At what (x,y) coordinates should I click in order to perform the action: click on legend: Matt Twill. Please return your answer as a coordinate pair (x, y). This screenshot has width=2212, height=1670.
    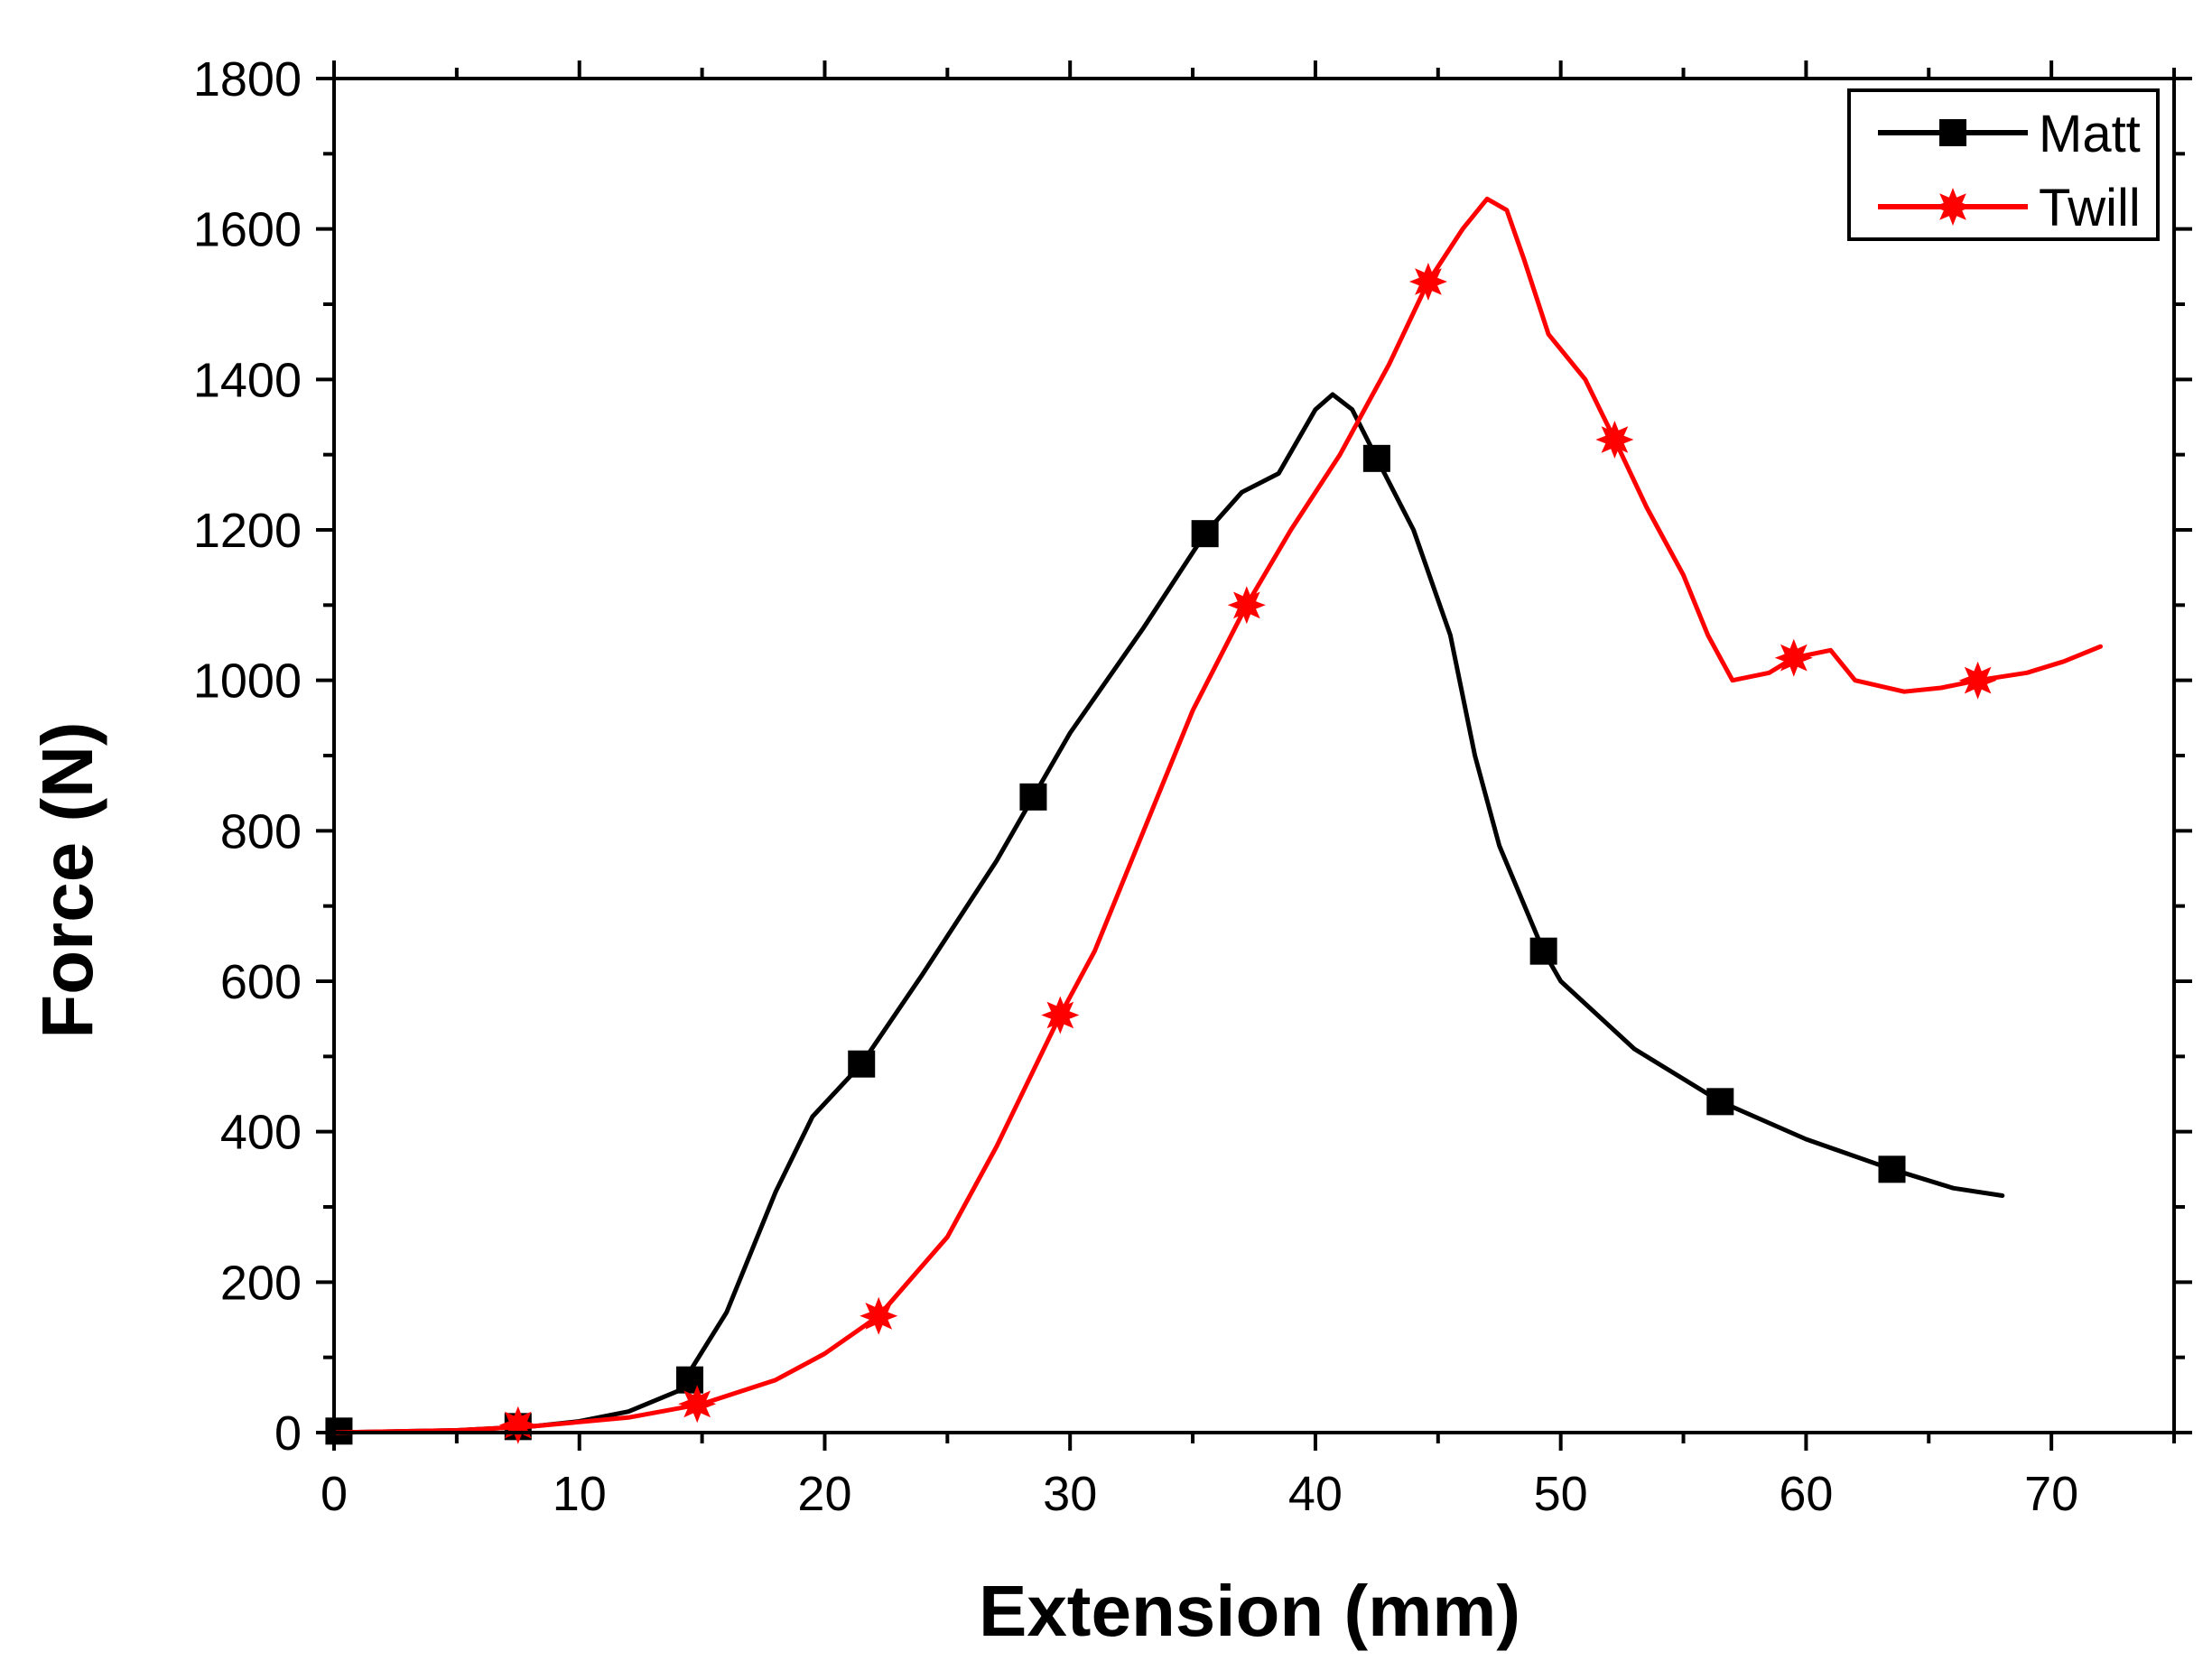
    Looking at the image, I should click on (2003, 164).